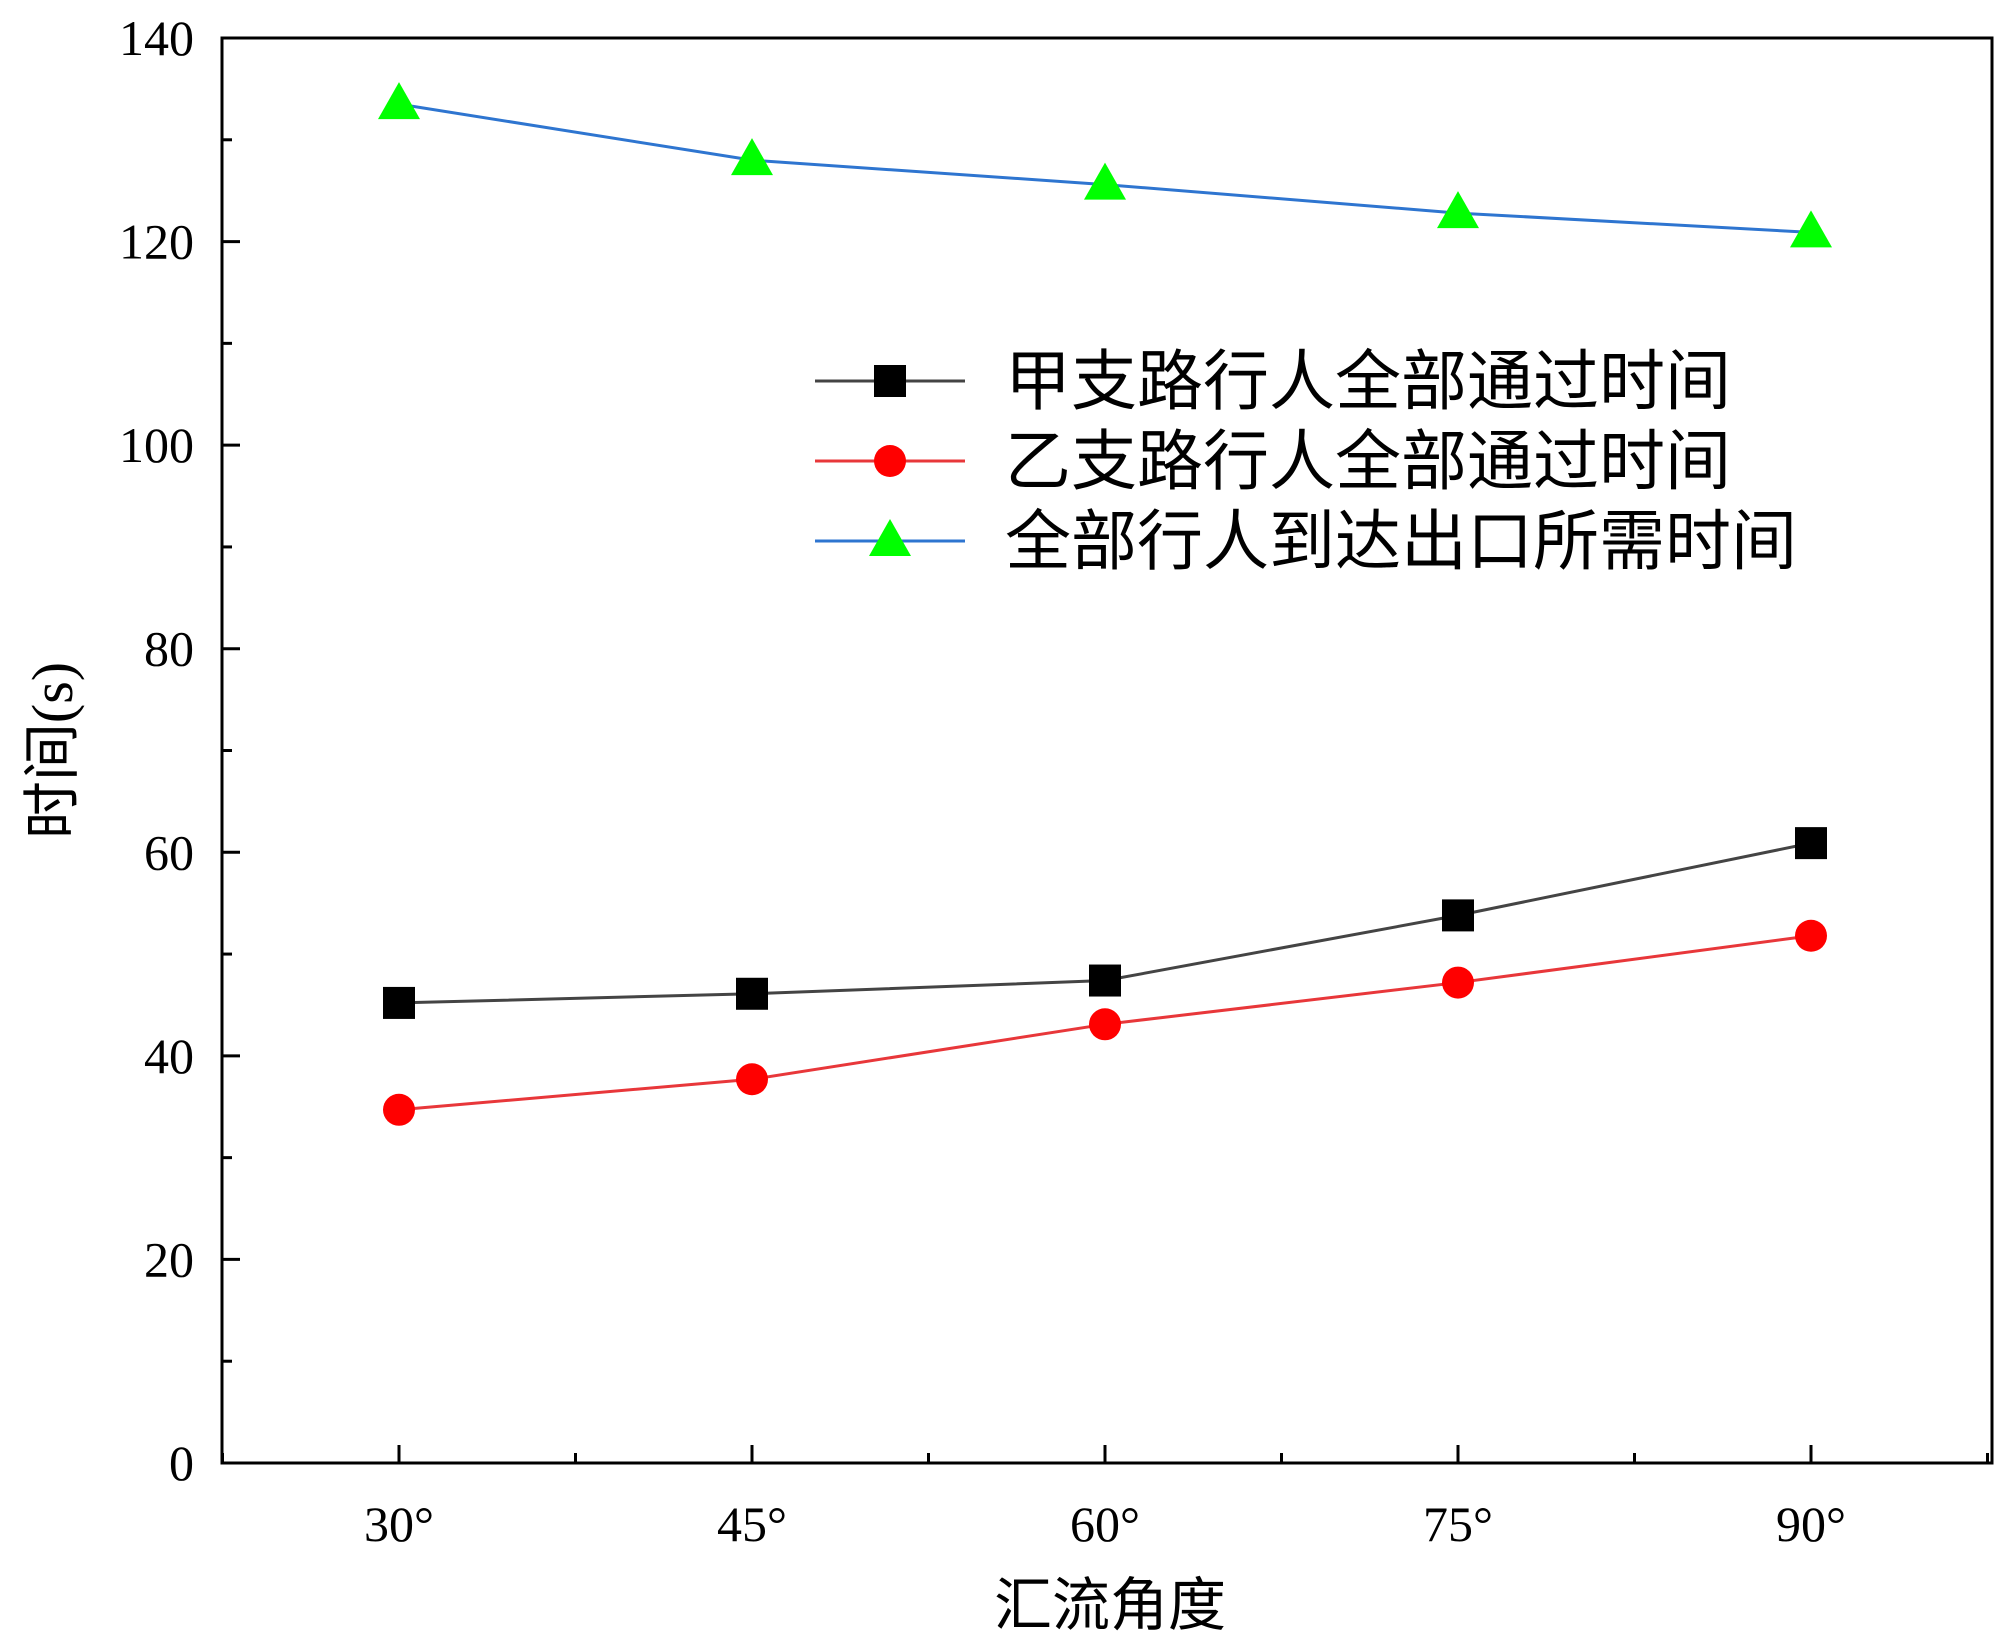  I want to click on y-tick-label: 20, so click(169, 1259).